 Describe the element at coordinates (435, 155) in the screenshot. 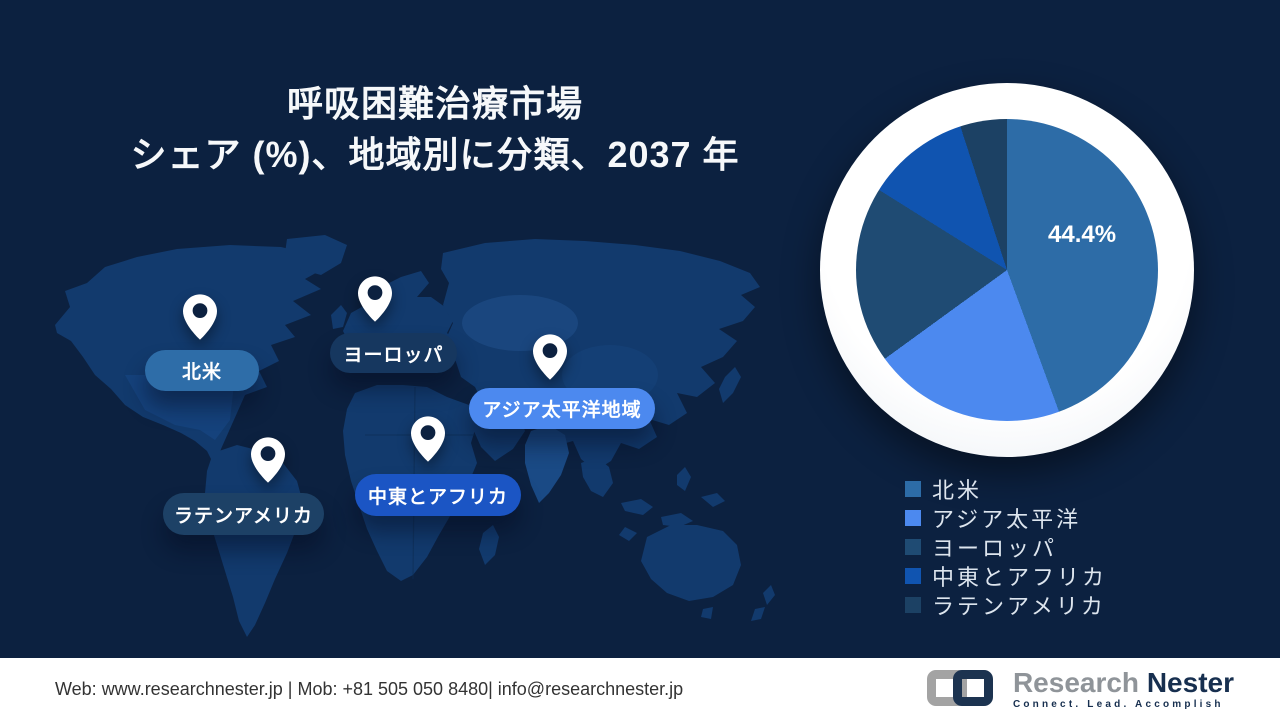

I see `title-line-2: シェア (%)、地域別に分類、2037 年` at that location.